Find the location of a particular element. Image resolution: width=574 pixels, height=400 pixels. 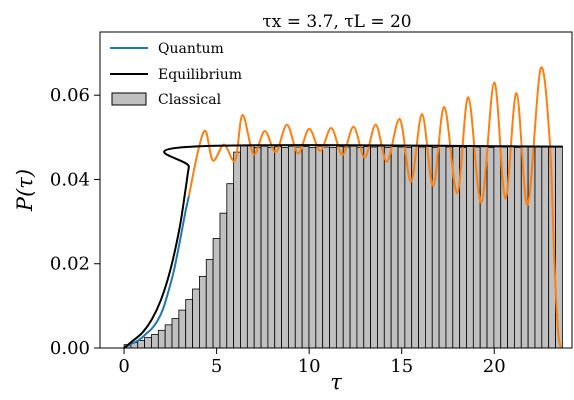

legend-swatch-classical is located at coordinates (129, 99).